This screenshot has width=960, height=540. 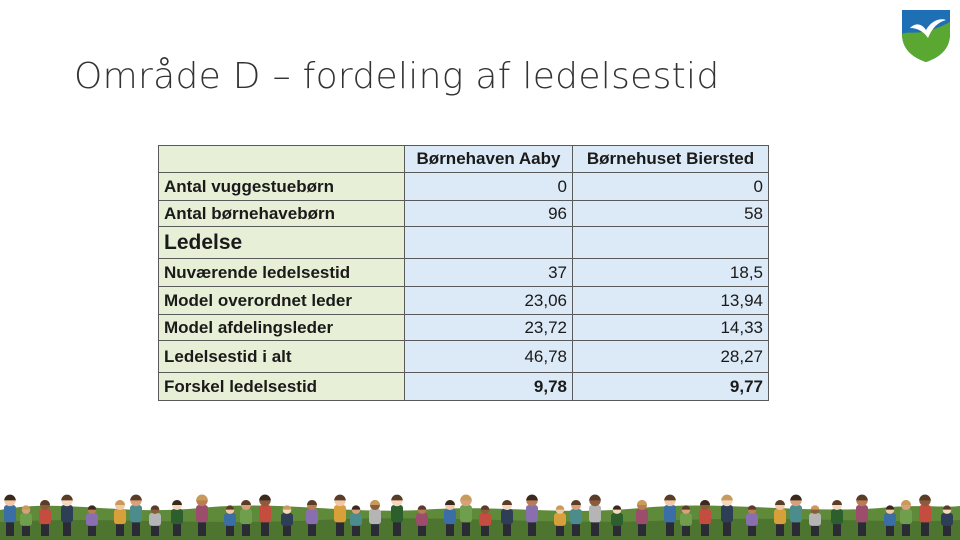 I want to click on table-row: Antal vuggestuebørn 0 0, so click(x=463, y=186).